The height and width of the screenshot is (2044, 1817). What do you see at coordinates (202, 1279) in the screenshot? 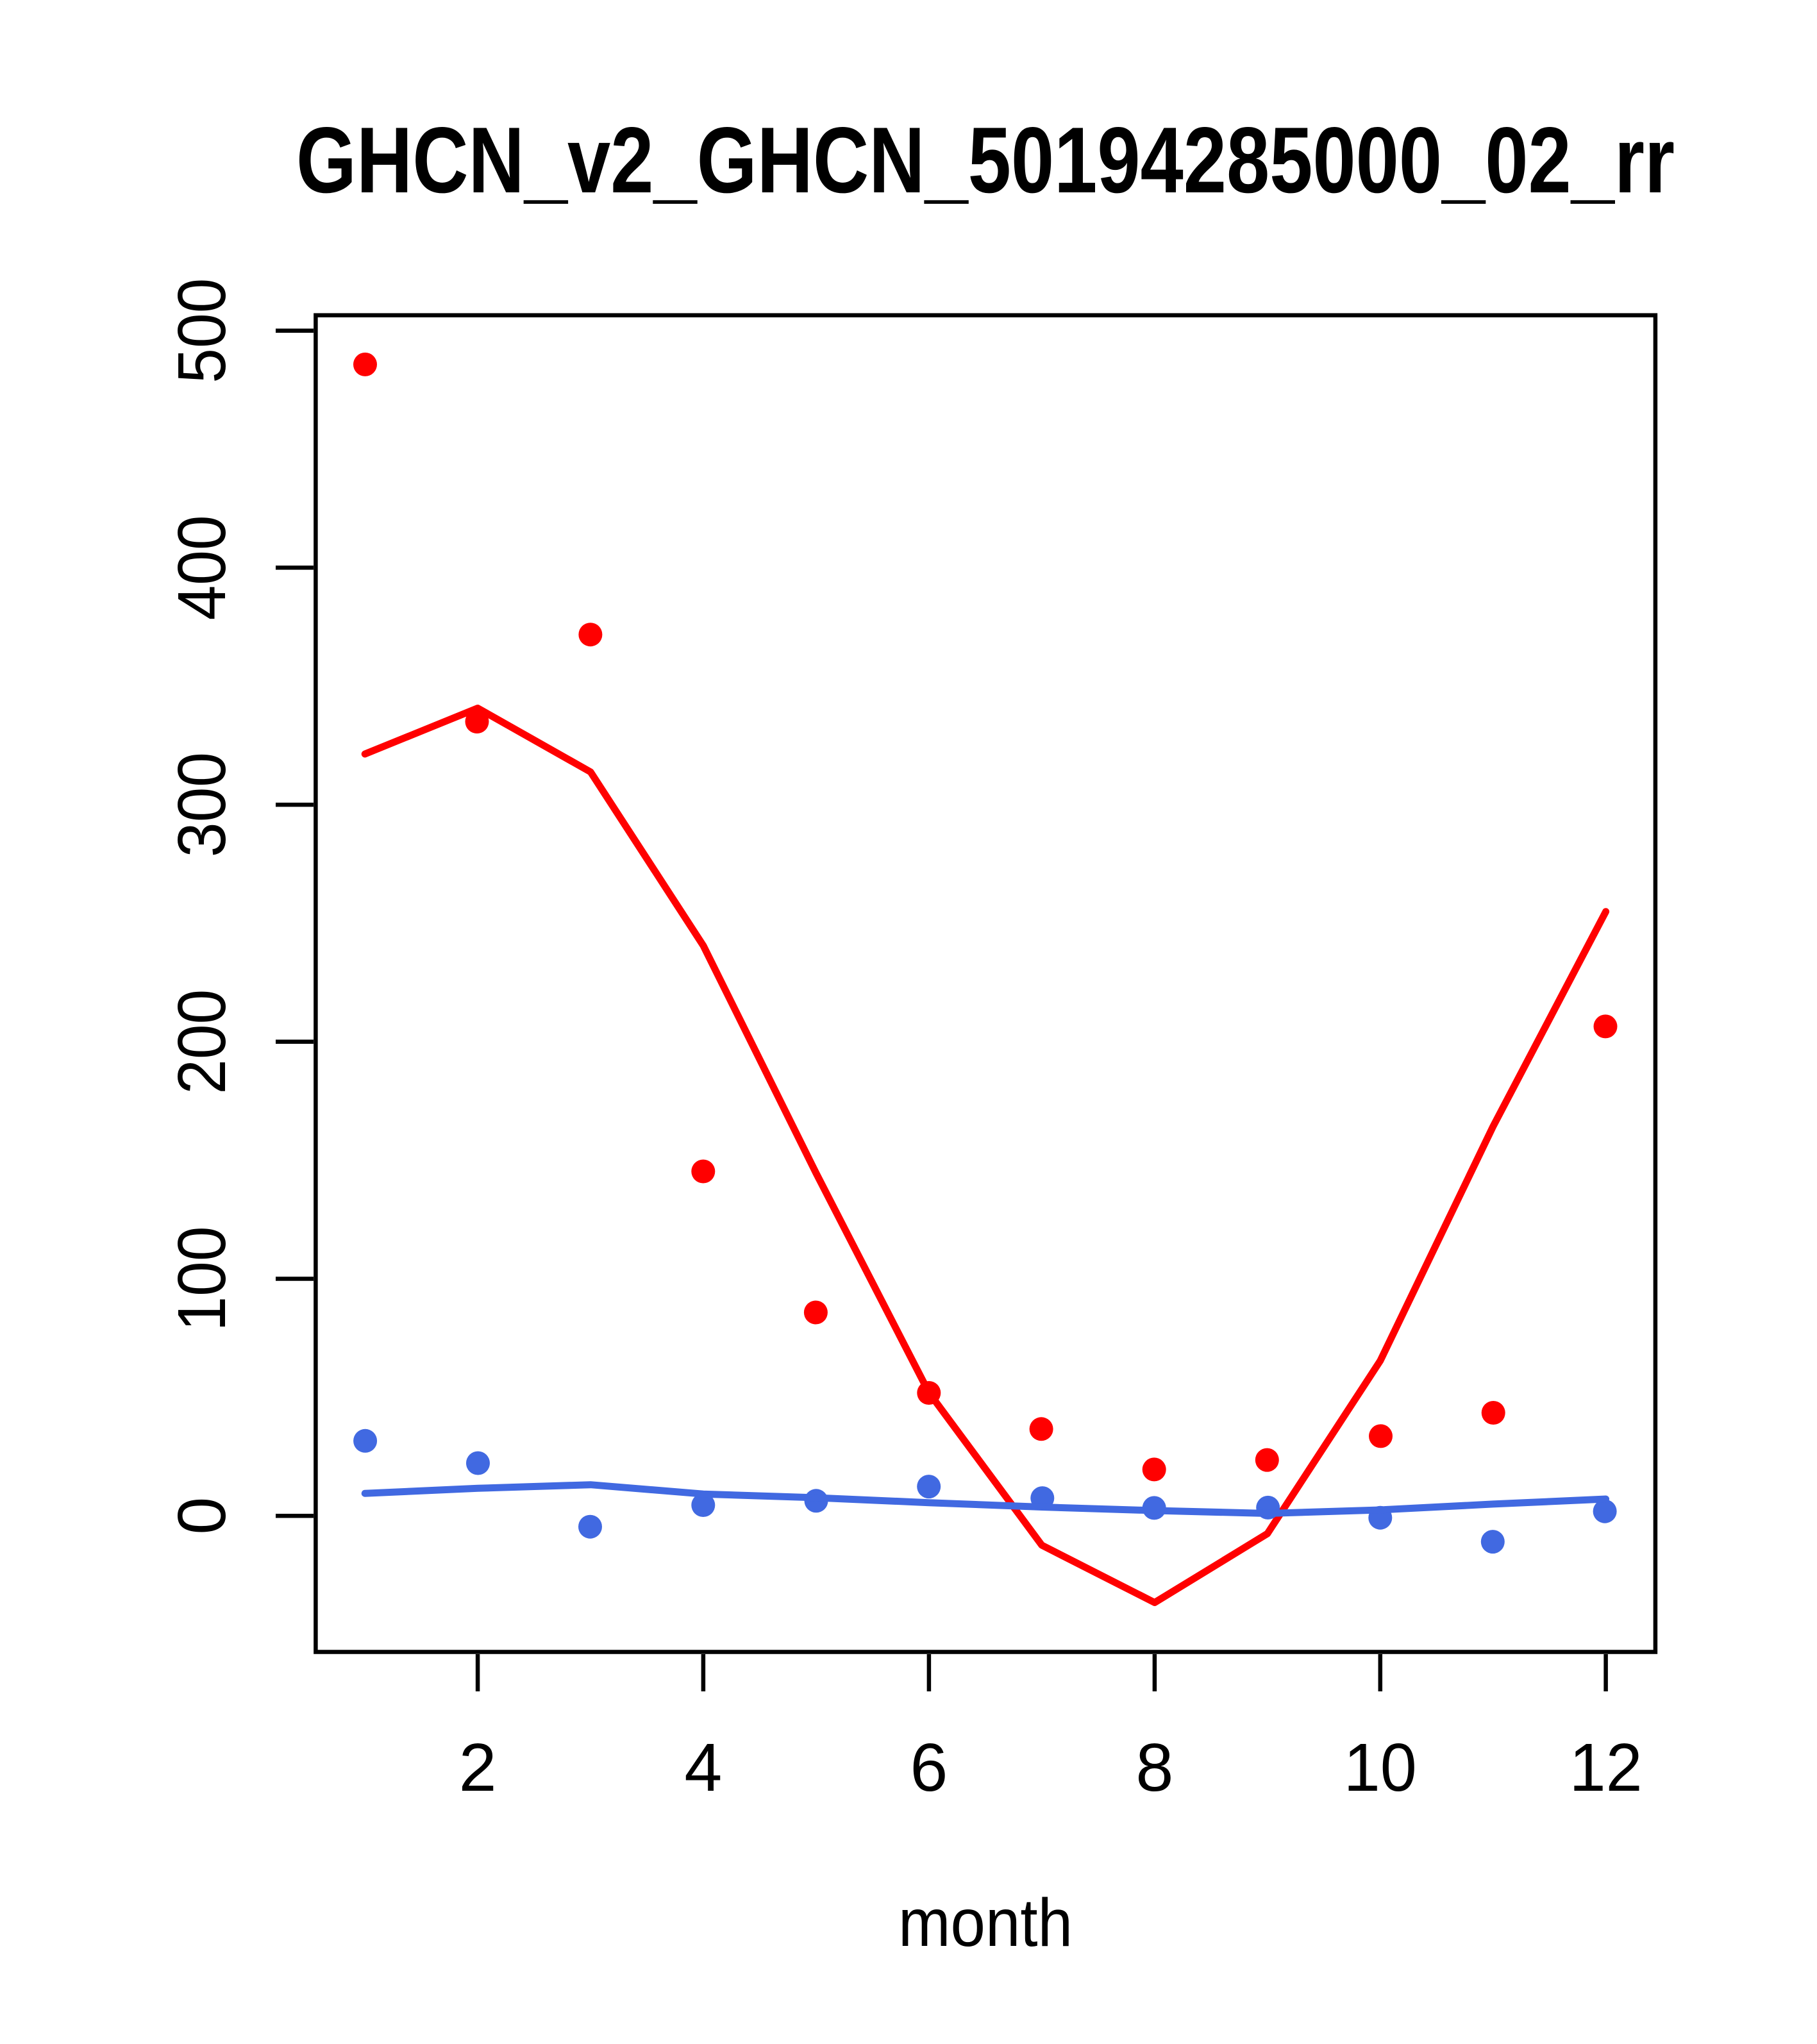
I see `svg-text: 100` at bounding box center [202, 1279].